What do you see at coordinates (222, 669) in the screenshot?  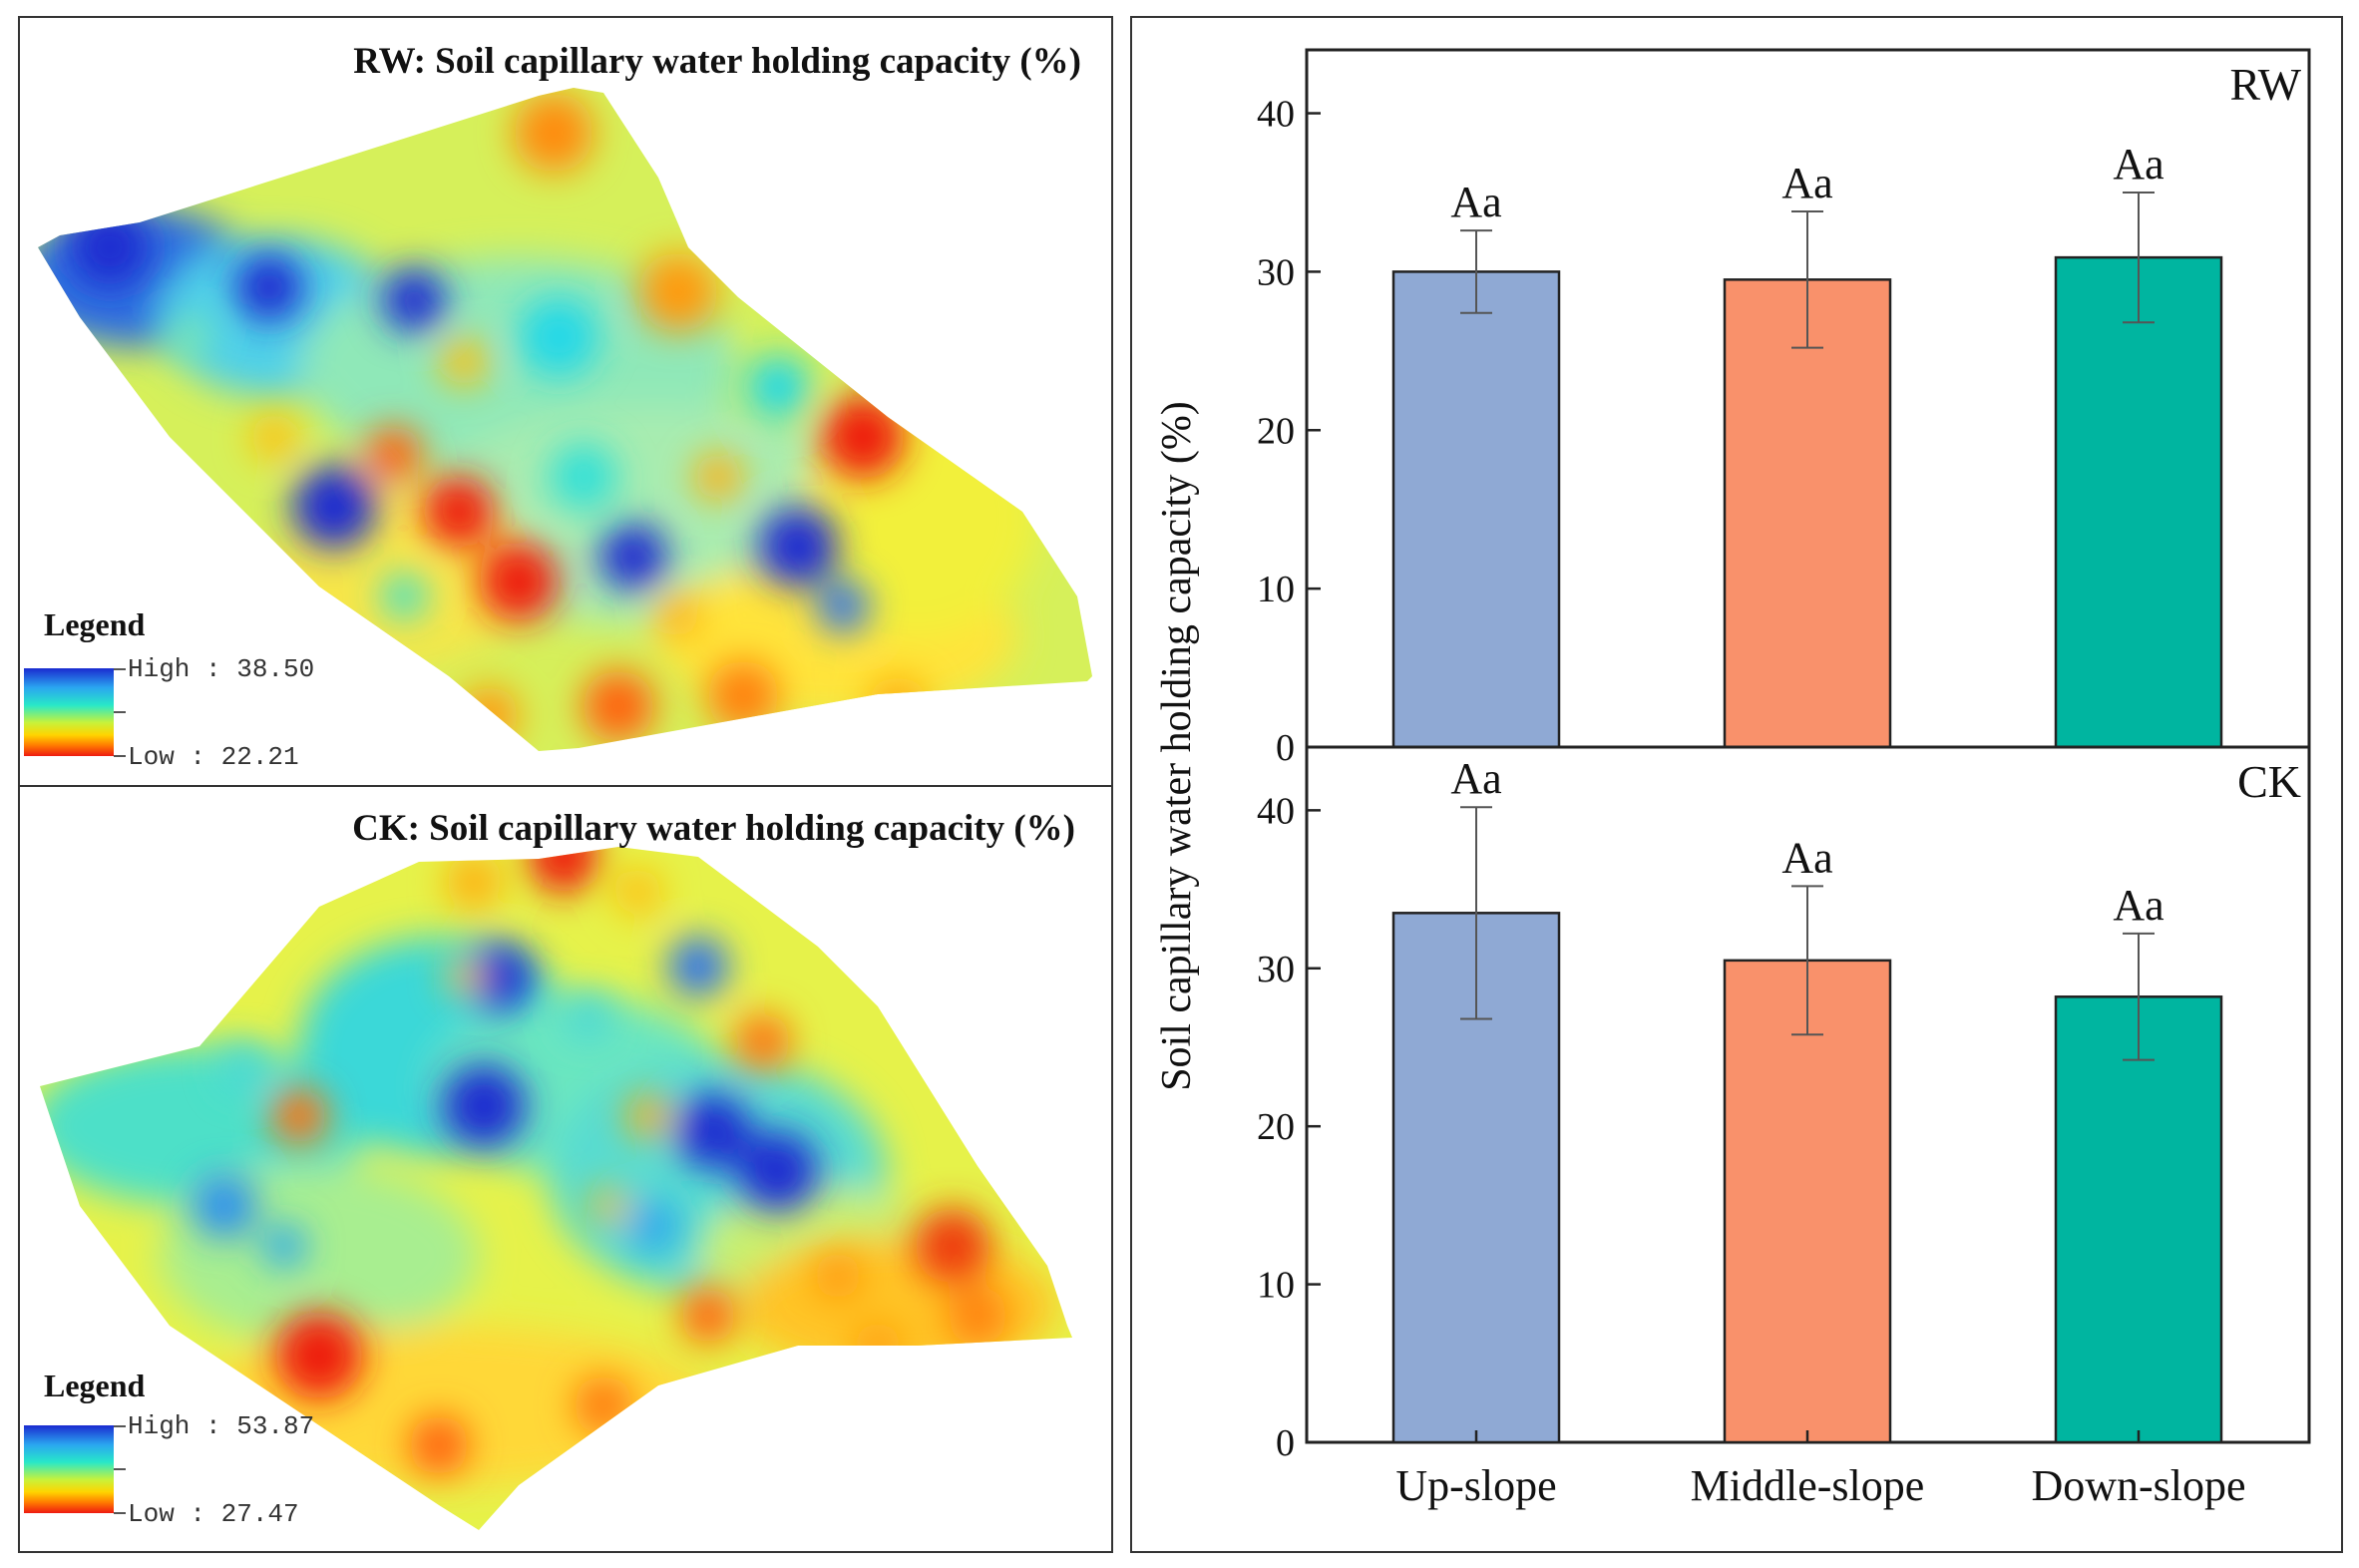 I see `rw-legend-high-label: High : 38.50` at bounding box center [222, 669].